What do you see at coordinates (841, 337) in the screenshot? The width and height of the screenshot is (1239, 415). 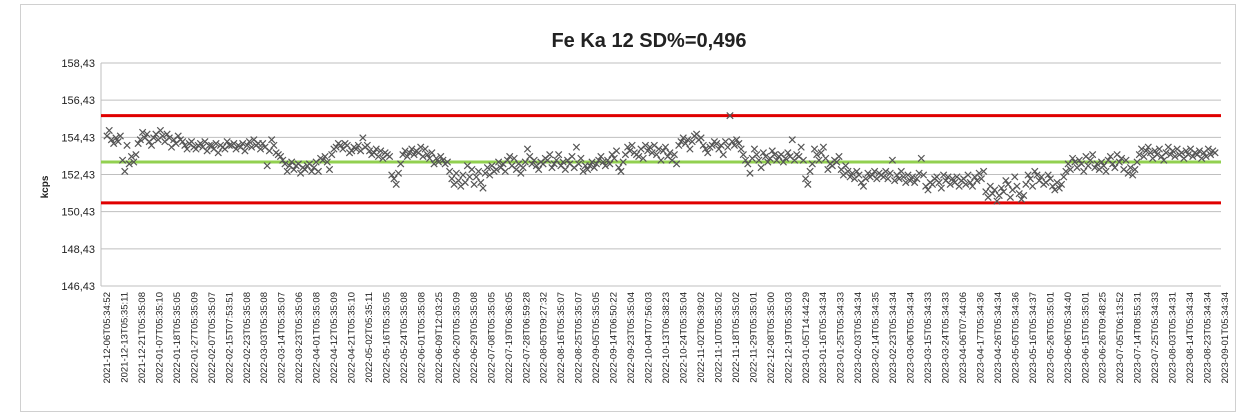 I see `x-tick-label: 2023-01-25T05:34:33` at bounding box center [841, 337].